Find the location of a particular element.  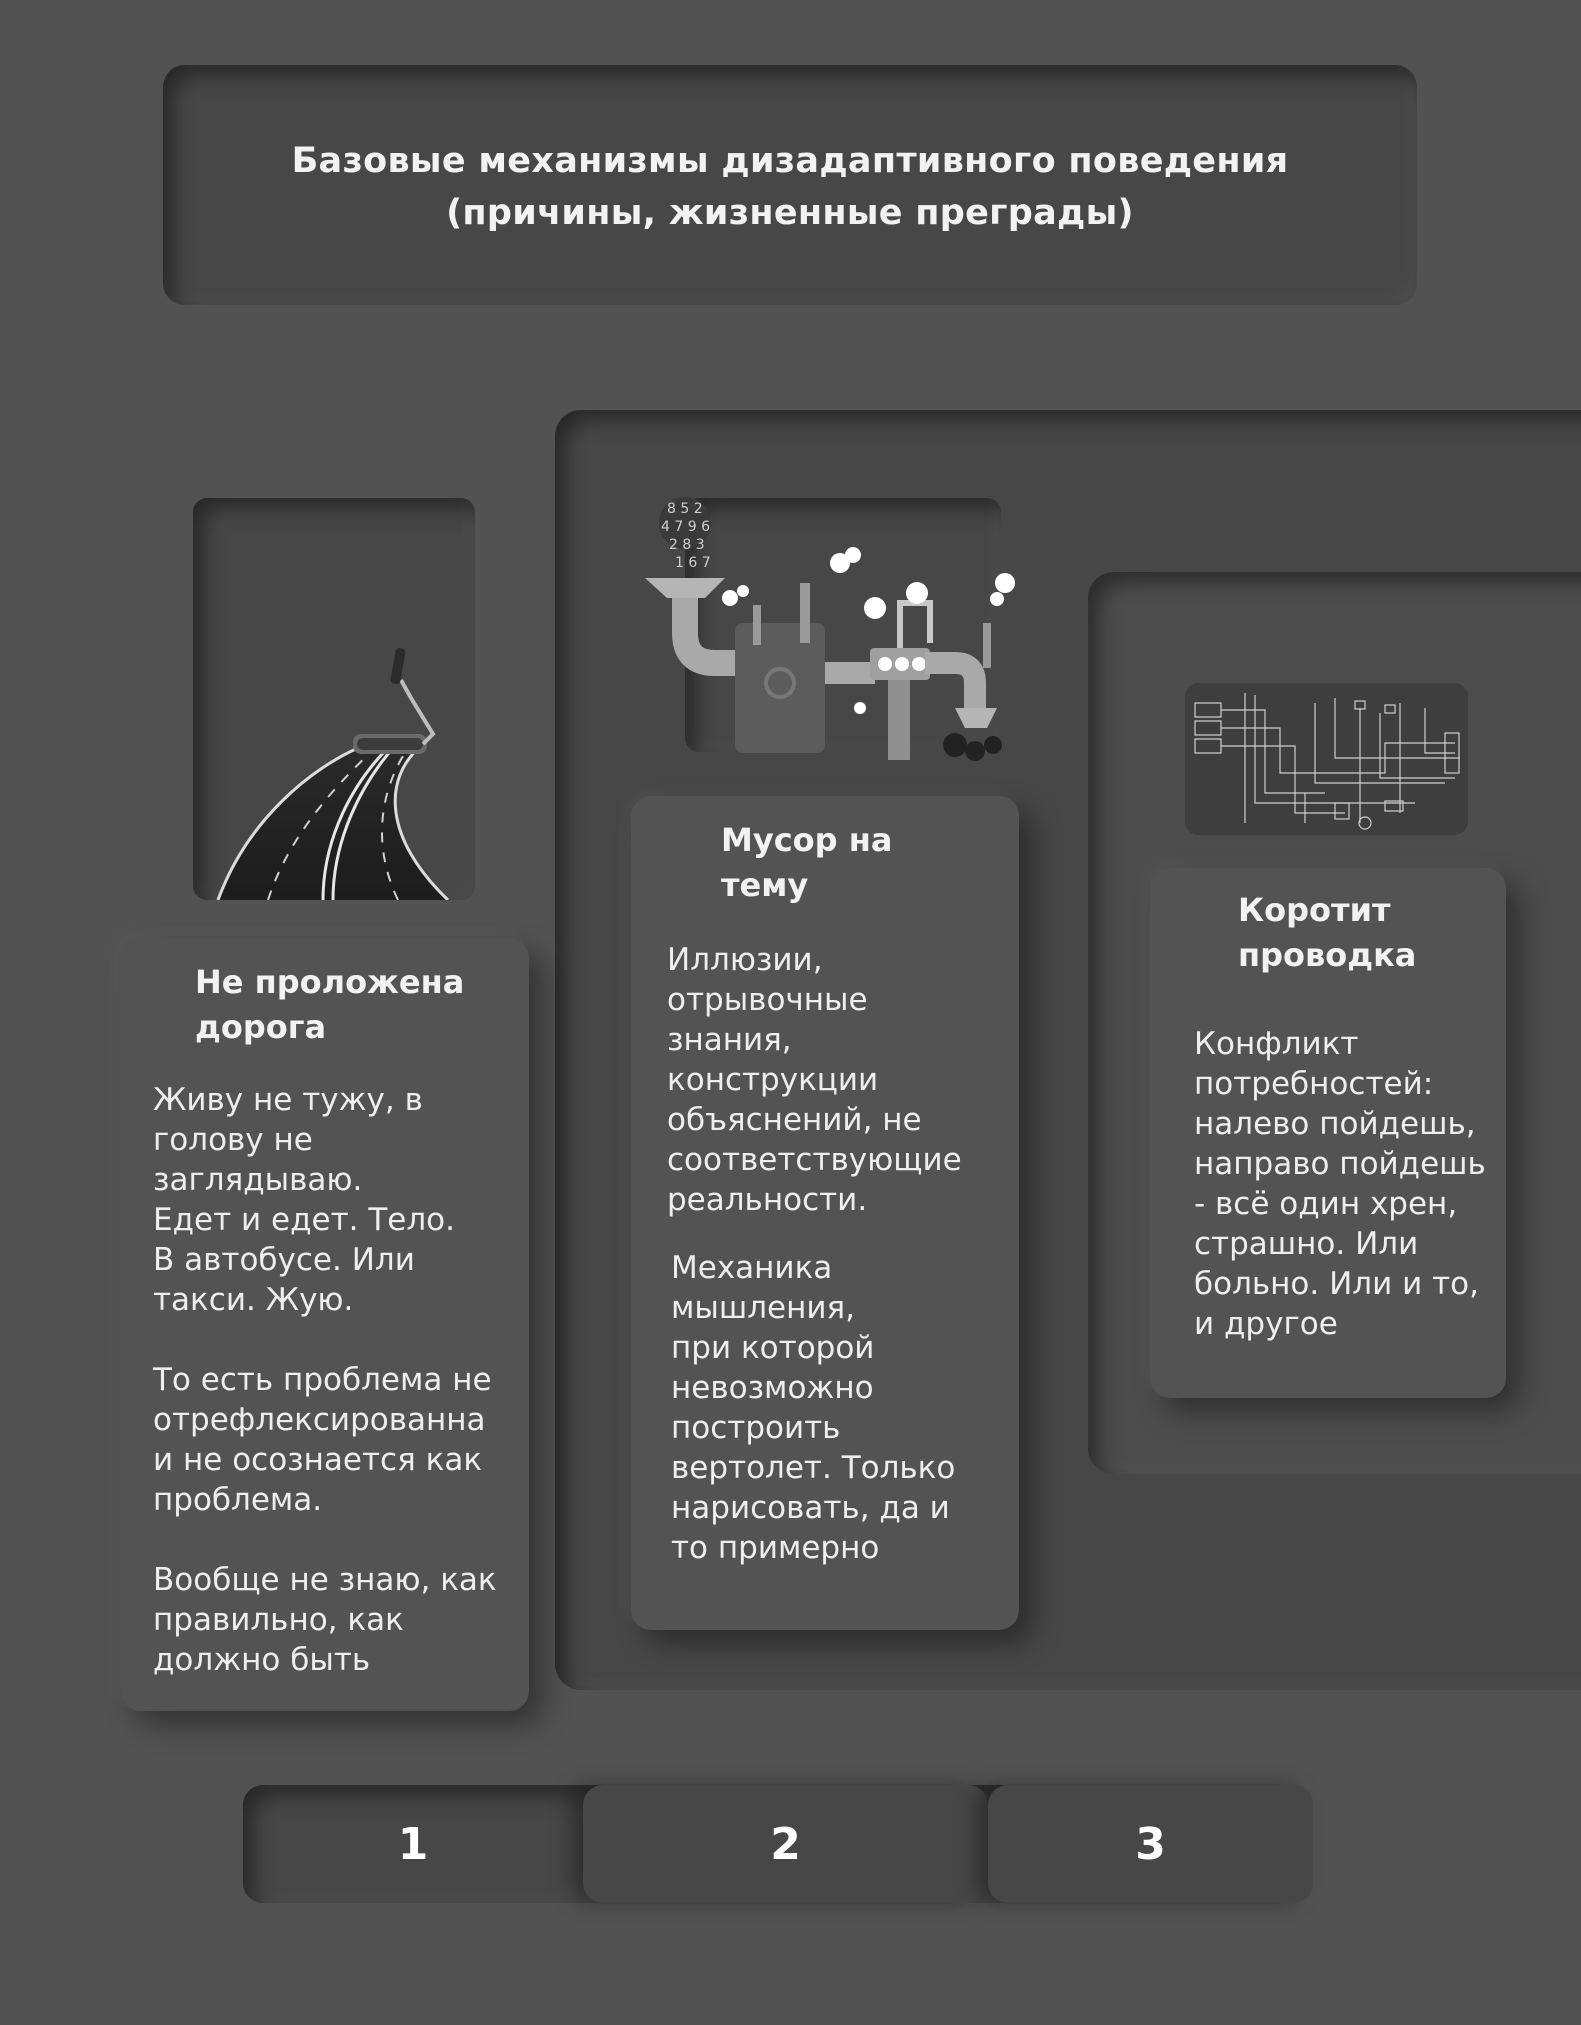

page-2-button: 2 is located at coordinates (785, 1844).